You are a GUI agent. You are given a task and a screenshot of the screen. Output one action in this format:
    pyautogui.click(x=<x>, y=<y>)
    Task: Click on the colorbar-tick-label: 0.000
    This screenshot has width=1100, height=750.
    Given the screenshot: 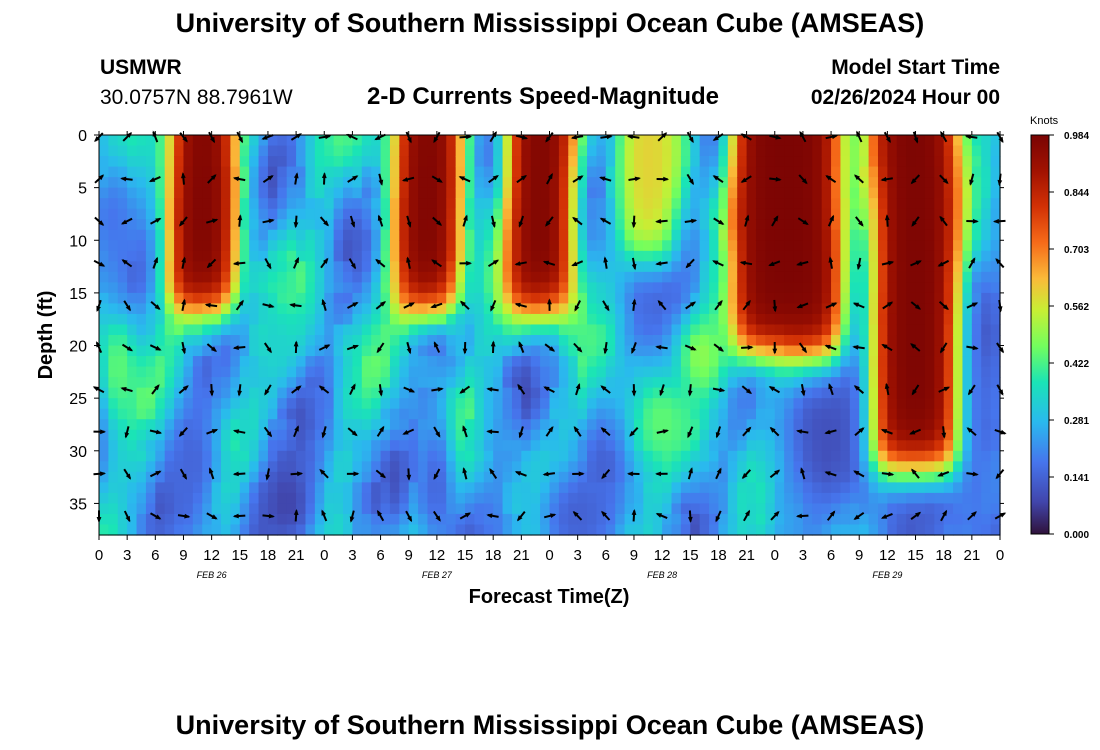 What is the action you would take?
    pyautogui.click(x=1076, y=535)
    